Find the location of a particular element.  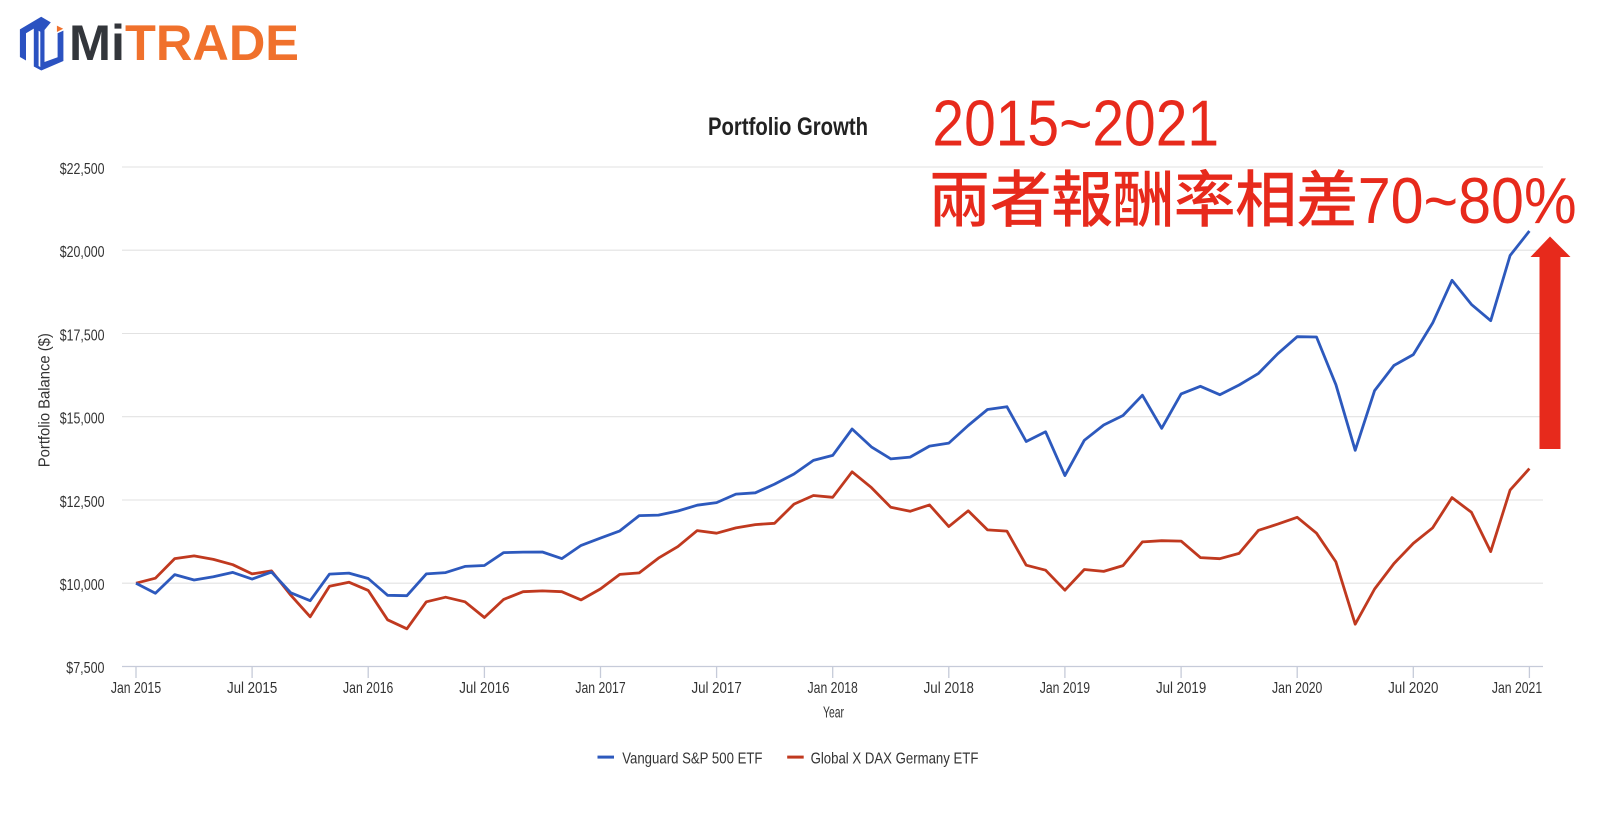

svg-text: Jan 2020 is located at coordinates (1297, 688).